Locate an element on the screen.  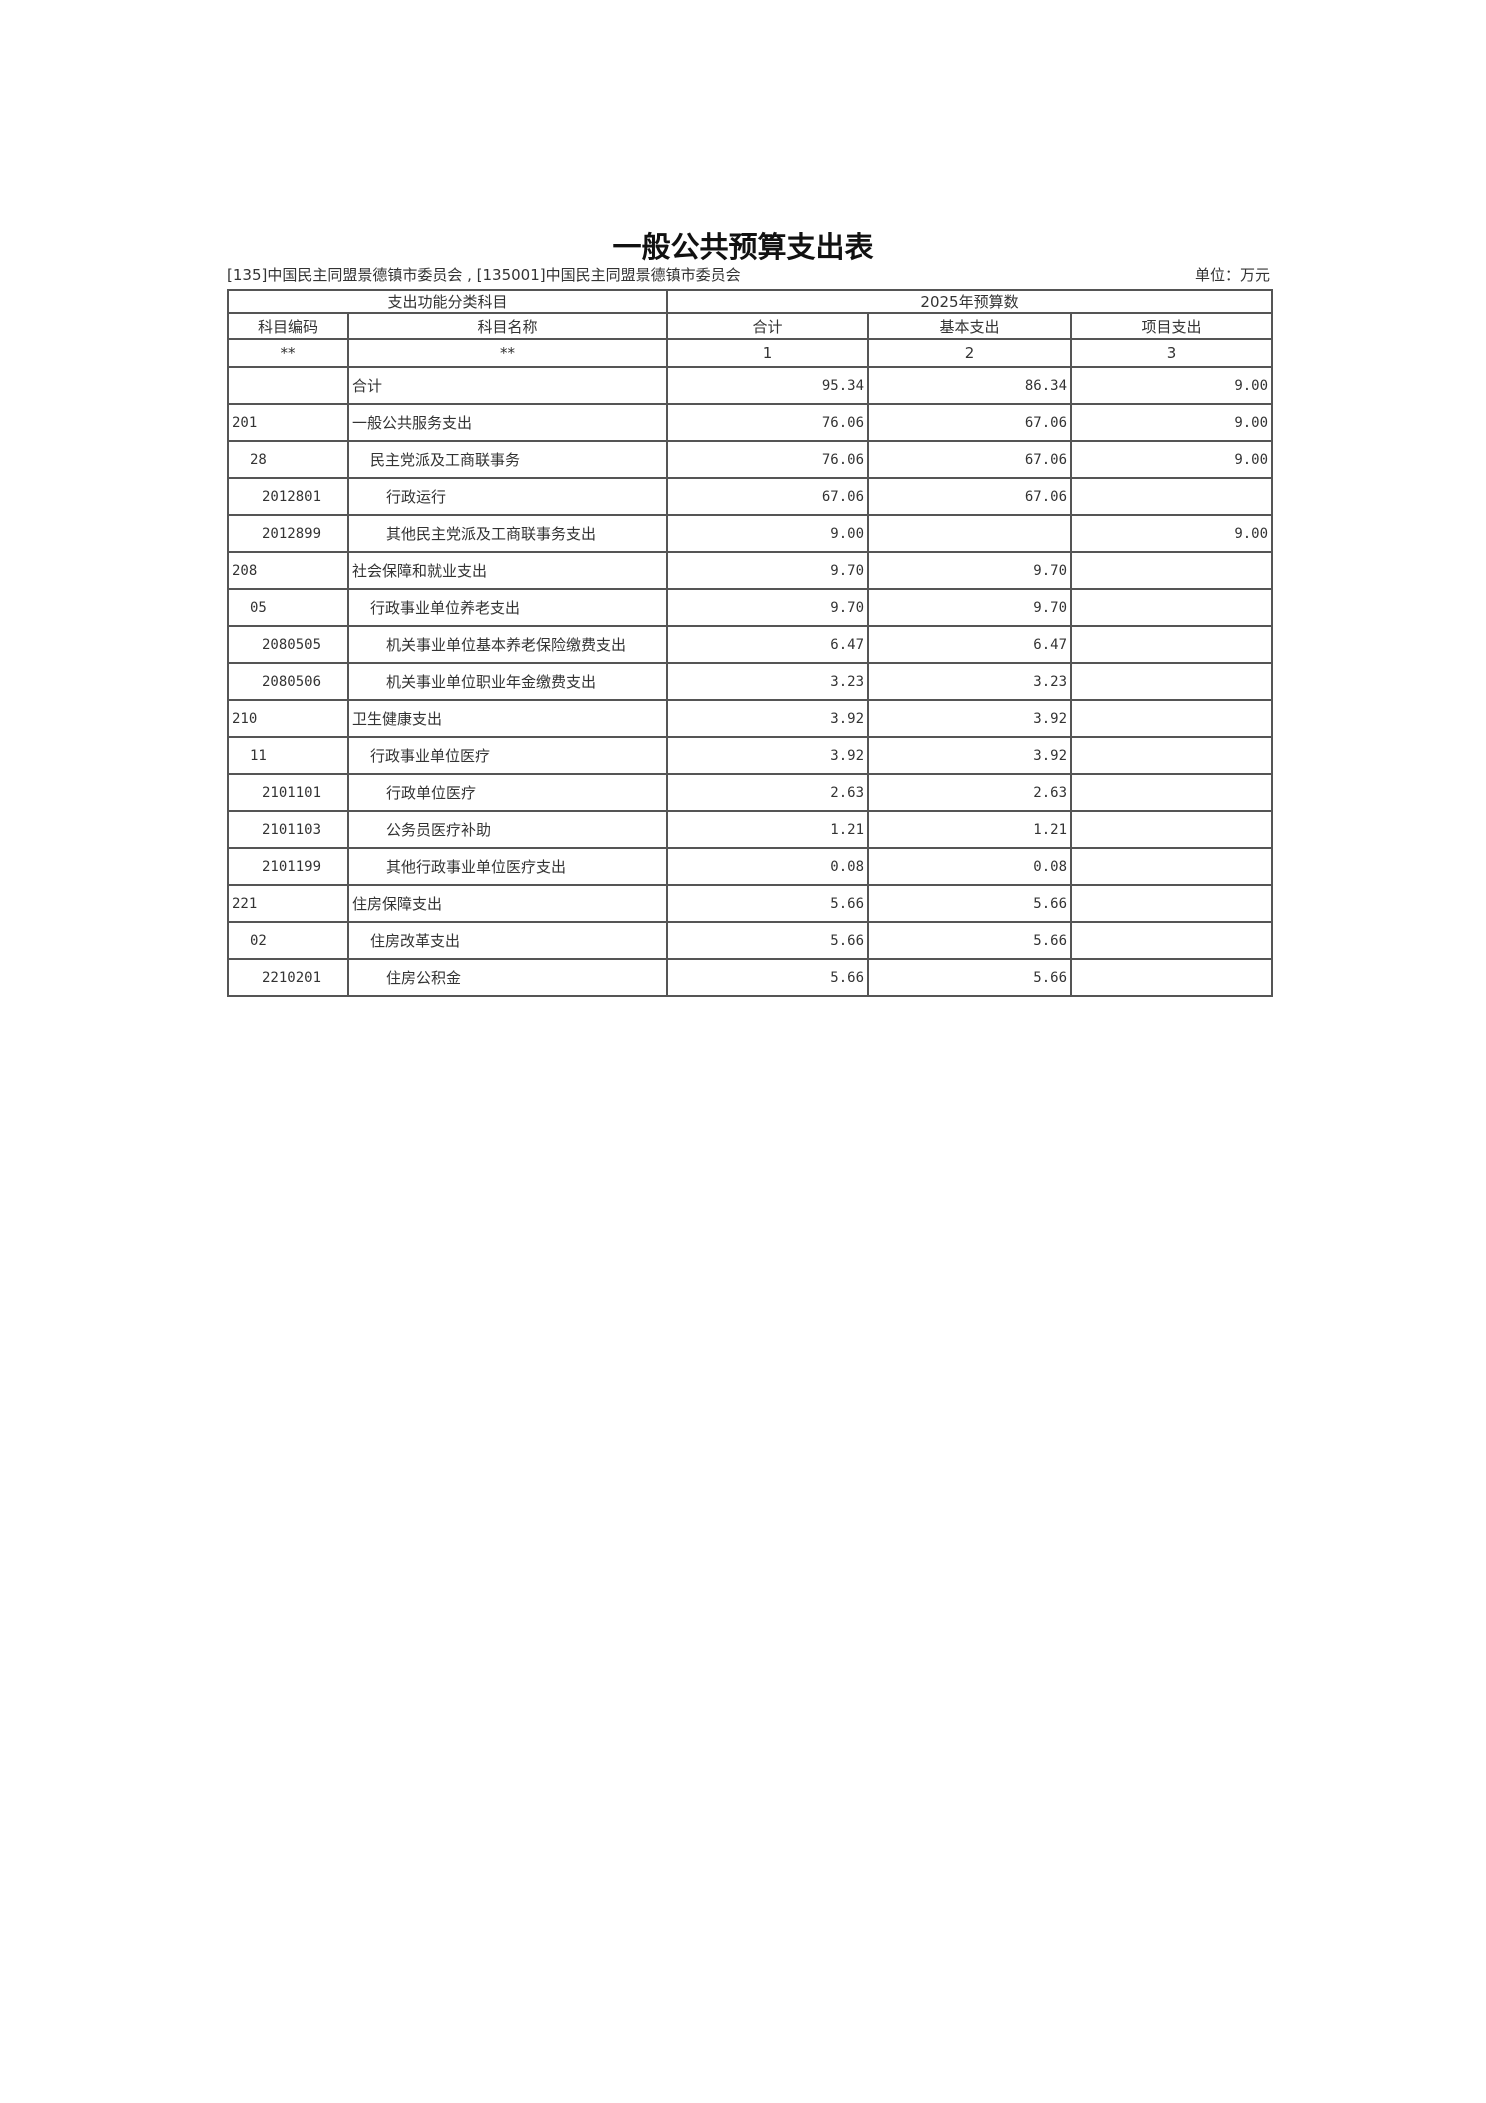
table-row: 2101103 公务员医疗补助 1.21 1.21 is located at coordinates (750, 829).